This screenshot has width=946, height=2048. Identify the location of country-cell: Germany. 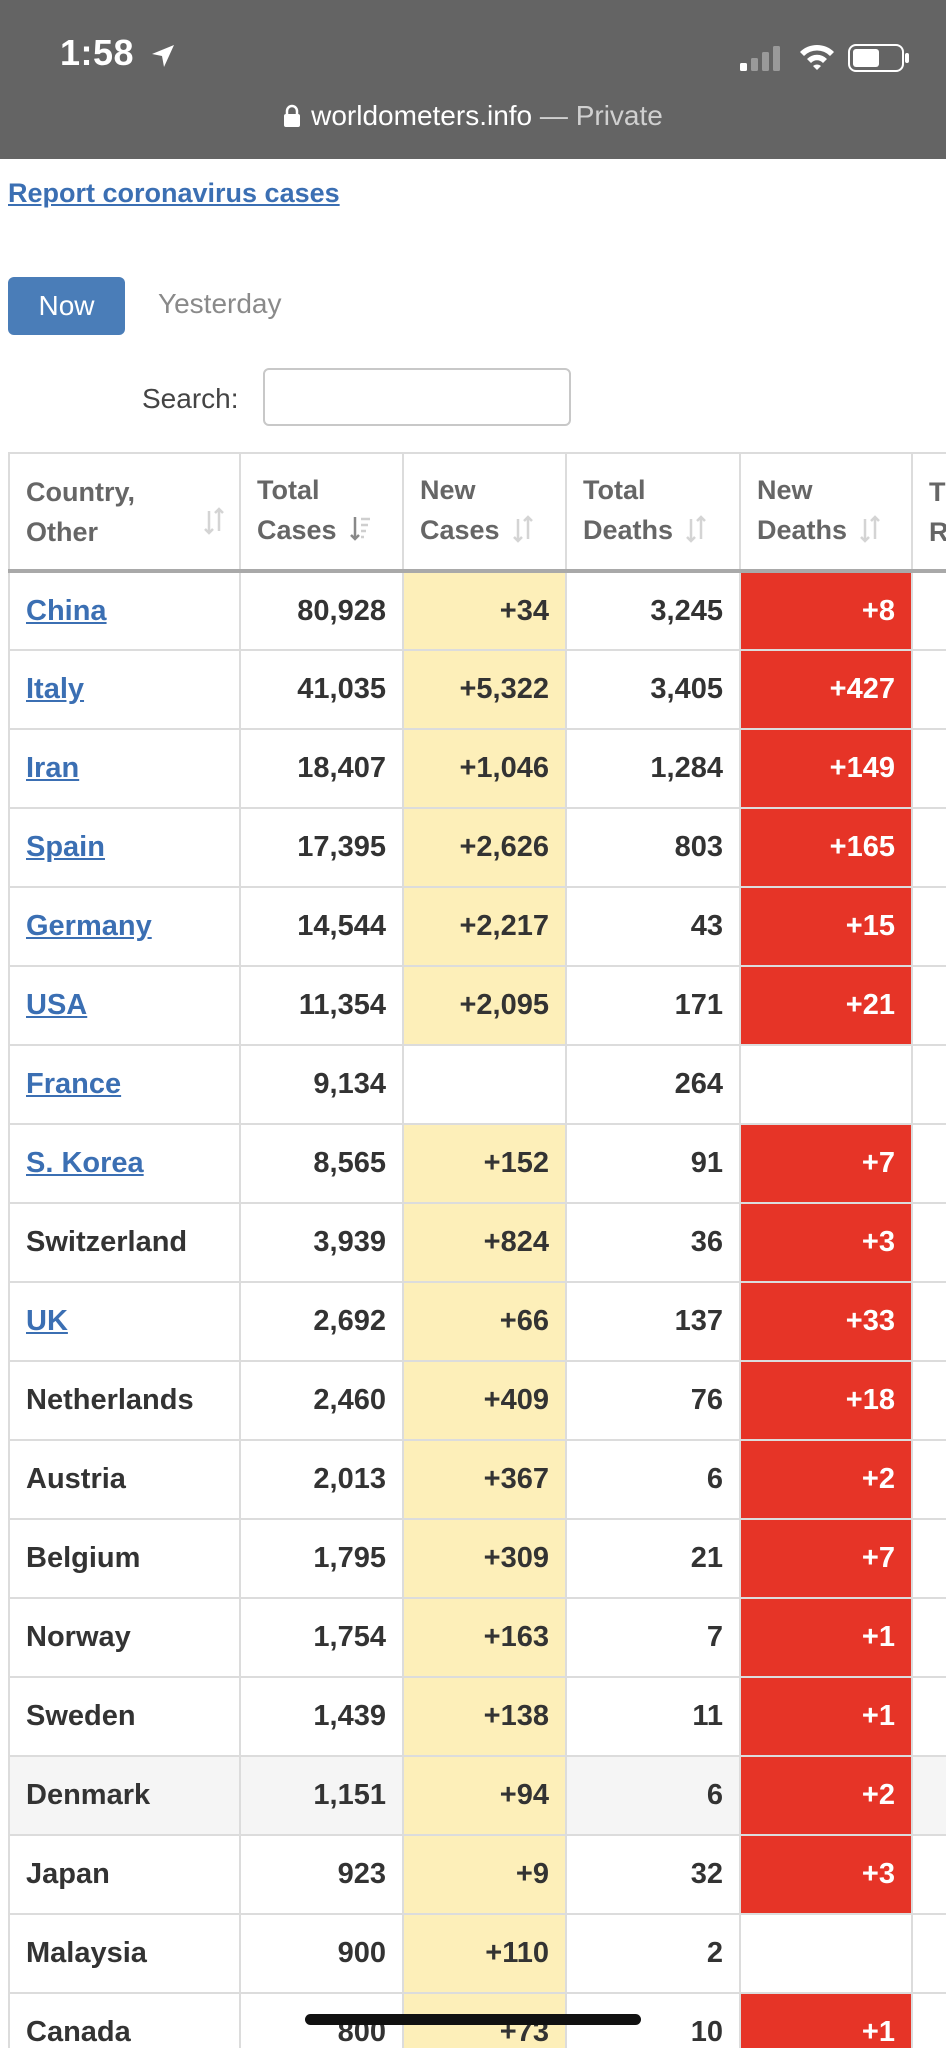
(124, 926).